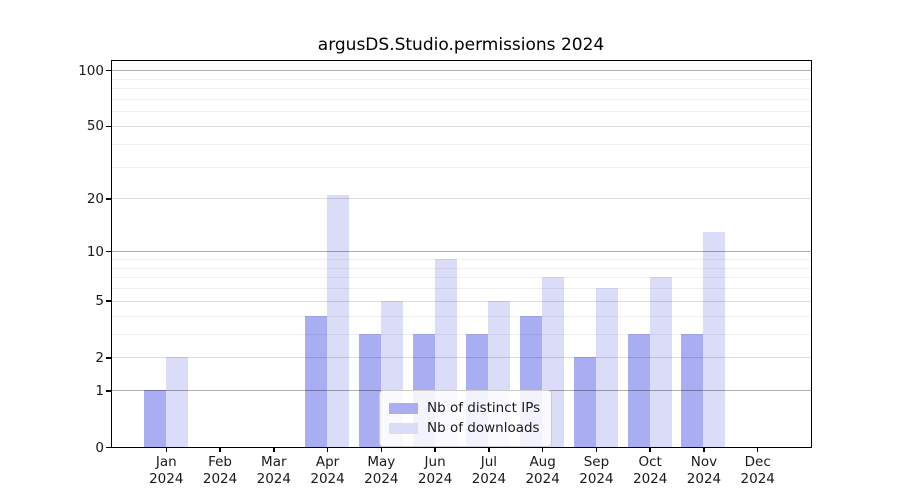  What do you see at coordinates (542, 462) in the screenshot?
I see `x-label-month: Aug` at bounding box center [542, 462].